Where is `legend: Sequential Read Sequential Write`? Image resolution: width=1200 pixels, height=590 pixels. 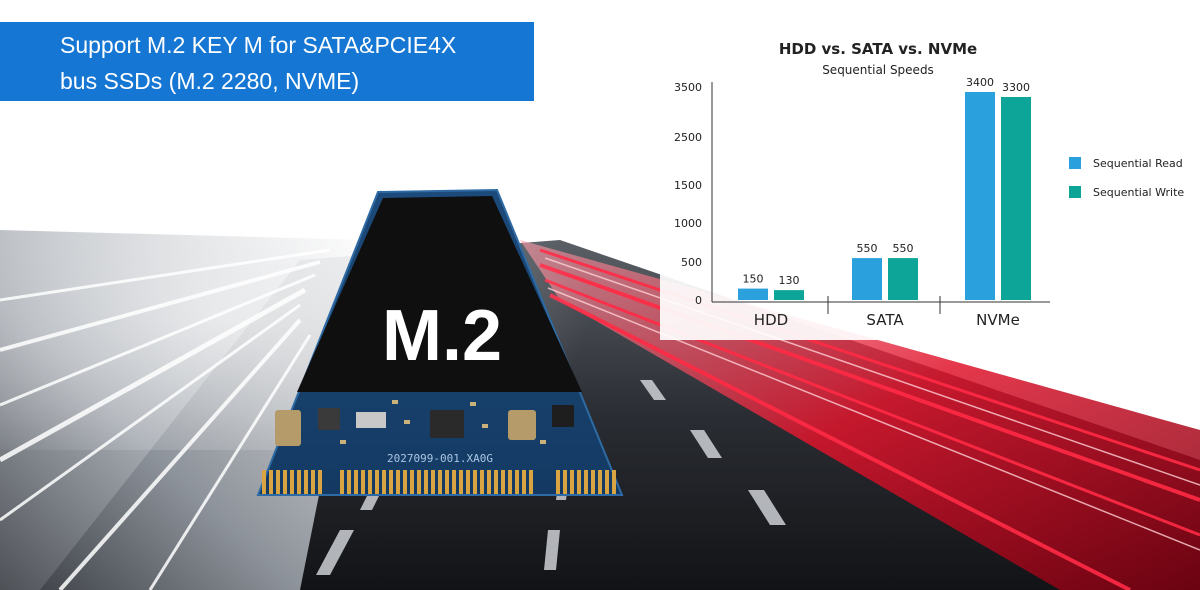 legend: Sequential Read Sequential Write is located at coordinates (1126, 178).